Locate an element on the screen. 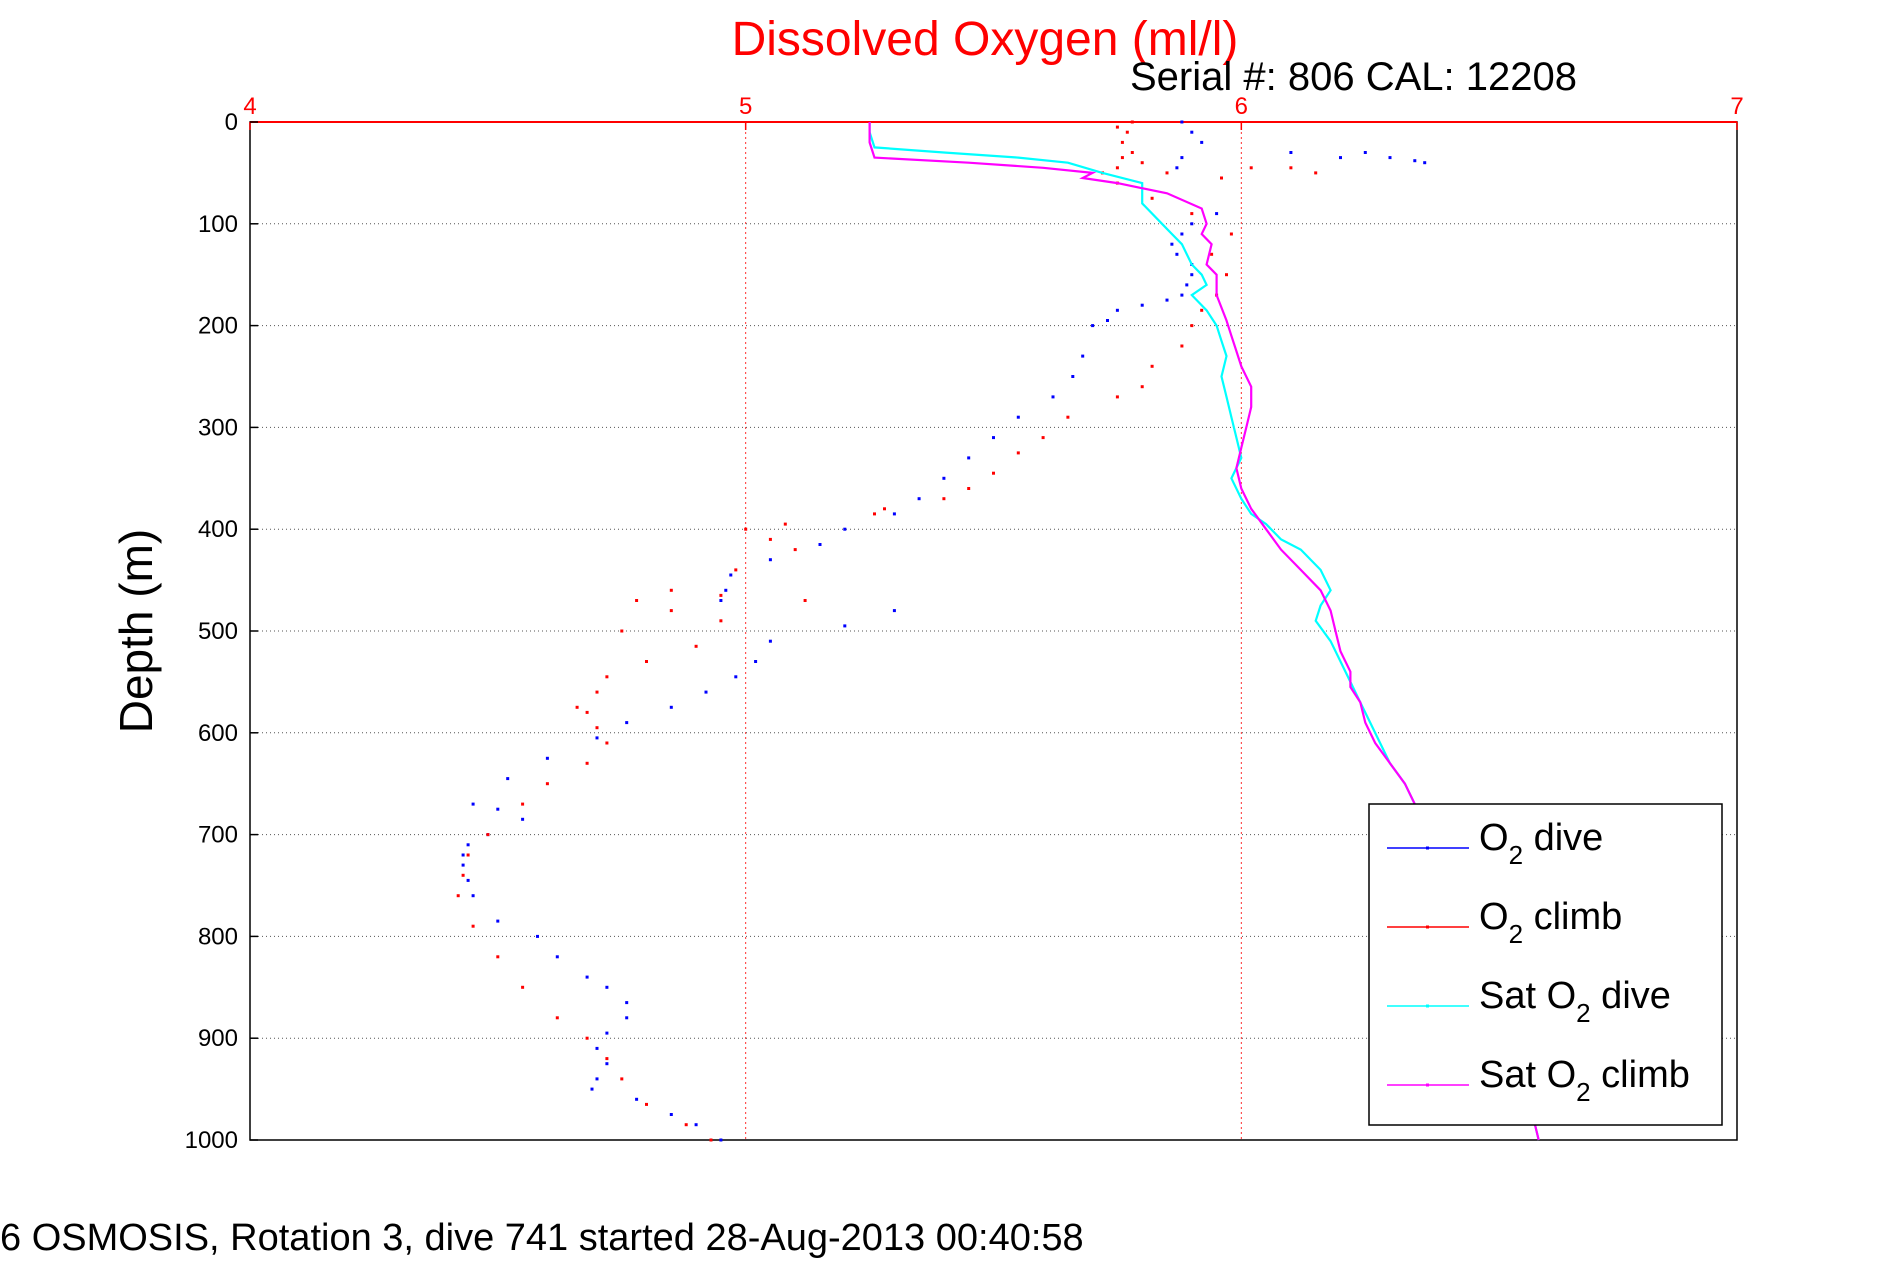  y-tick-labels: 0 100 200 300 400 500 600 700 800 900 1000 is located at coordinates (221, 631).